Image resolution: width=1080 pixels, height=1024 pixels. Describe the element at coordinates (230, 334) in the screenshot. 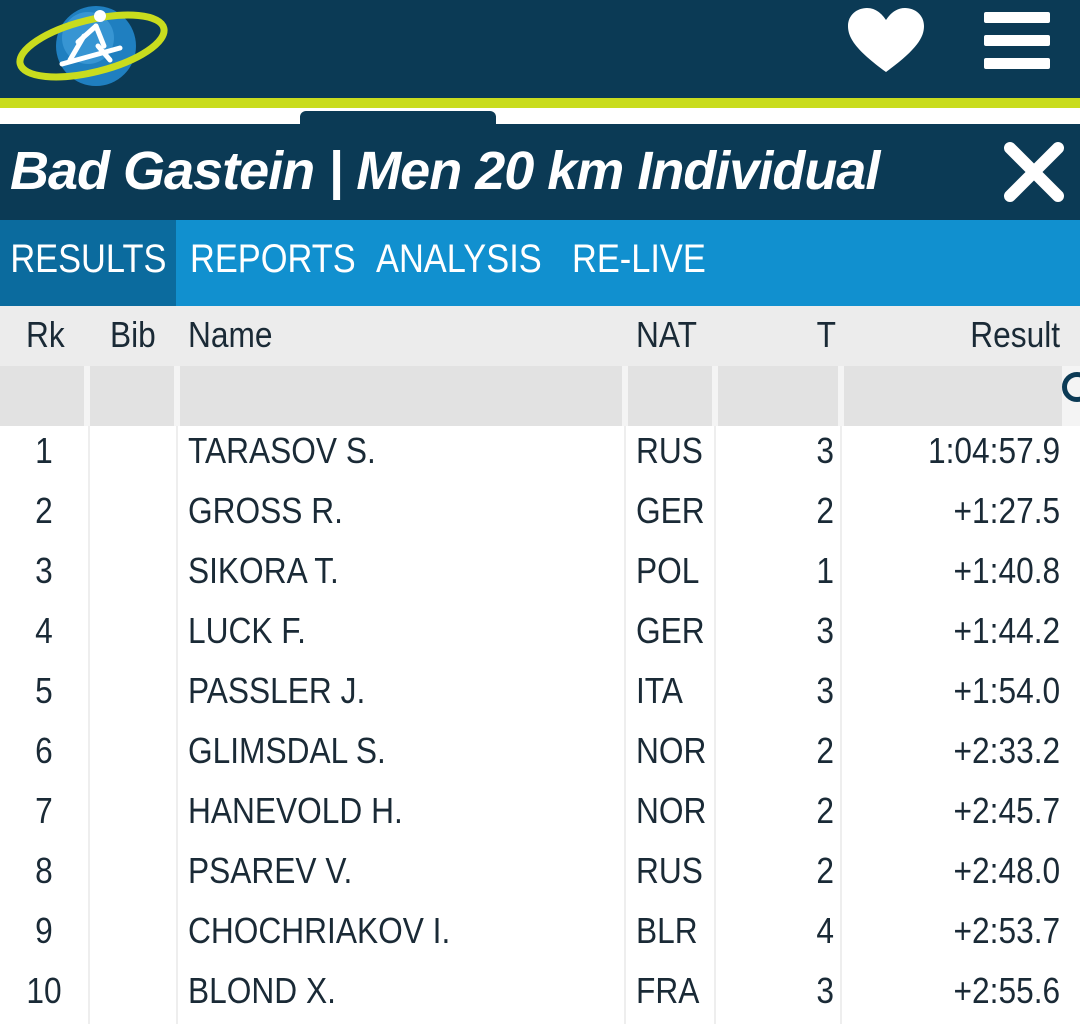

I see `column-header-name: Name` at that location.